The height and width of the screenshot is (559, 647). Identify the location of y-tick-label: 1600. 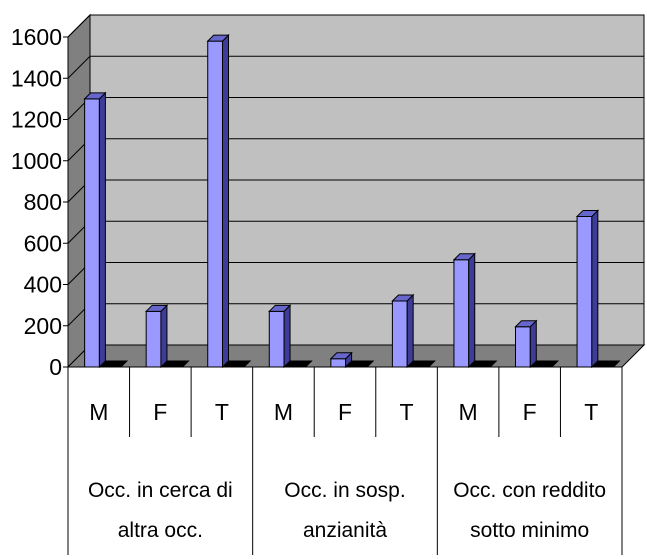
(36, 37).